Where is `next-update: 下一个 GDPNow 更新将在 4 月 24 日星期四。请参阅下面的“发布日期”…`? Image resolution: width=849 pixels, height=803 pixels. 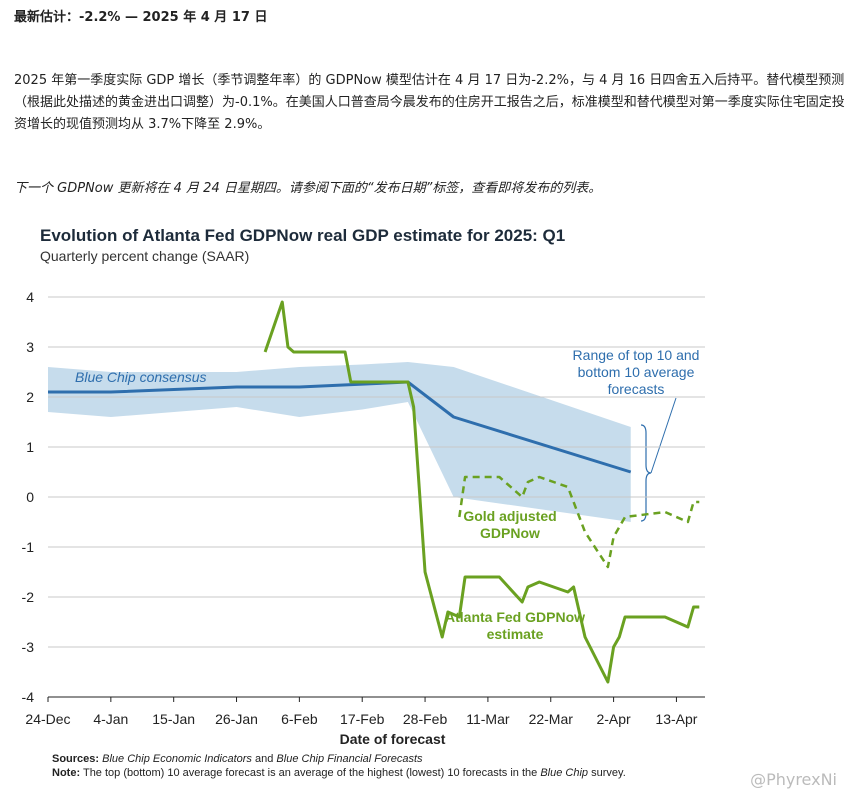
next-update: 下一个 GDPNow 更新将在 4 月 24 日星期四。请参阅下面的“发布日期”… is located at coordinates (308, 188).